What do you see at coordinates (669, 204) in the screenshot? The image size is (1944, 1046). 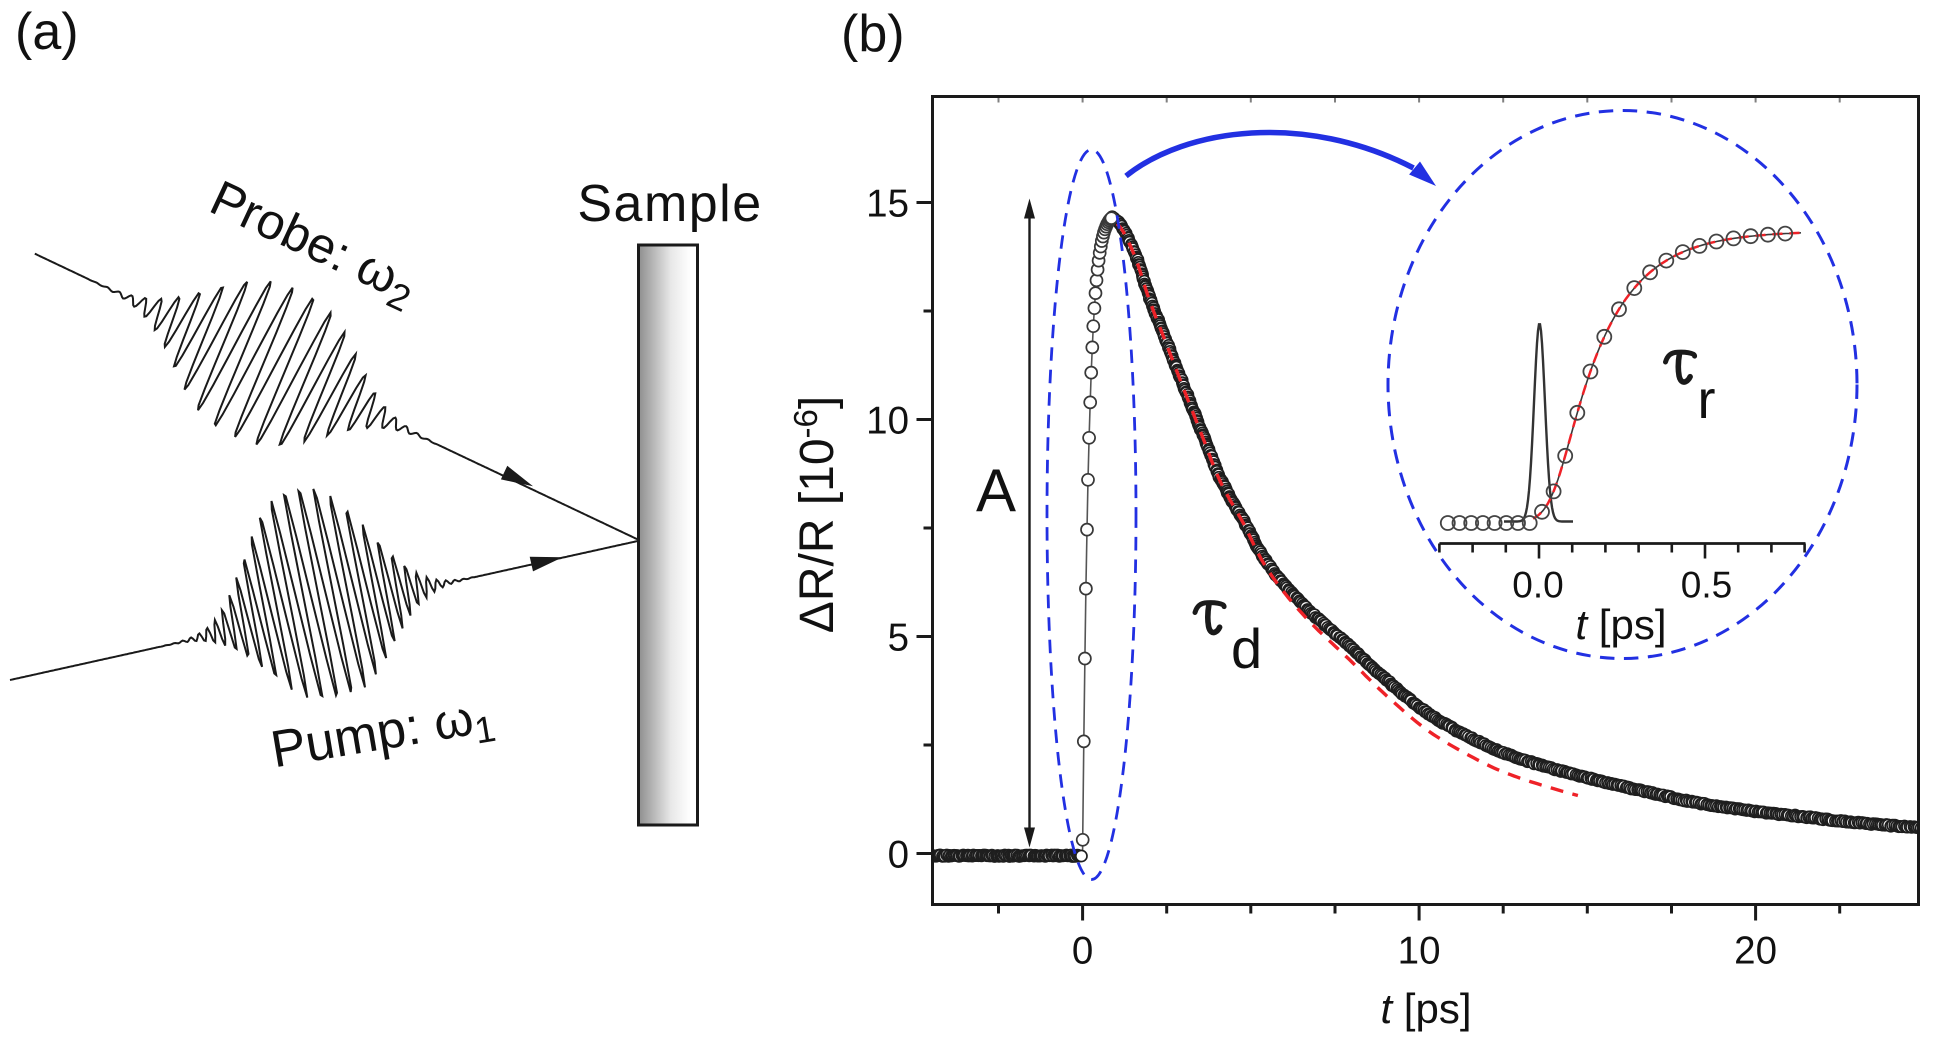 I see `svg-text: Sample` at bounding box center [669, 204].